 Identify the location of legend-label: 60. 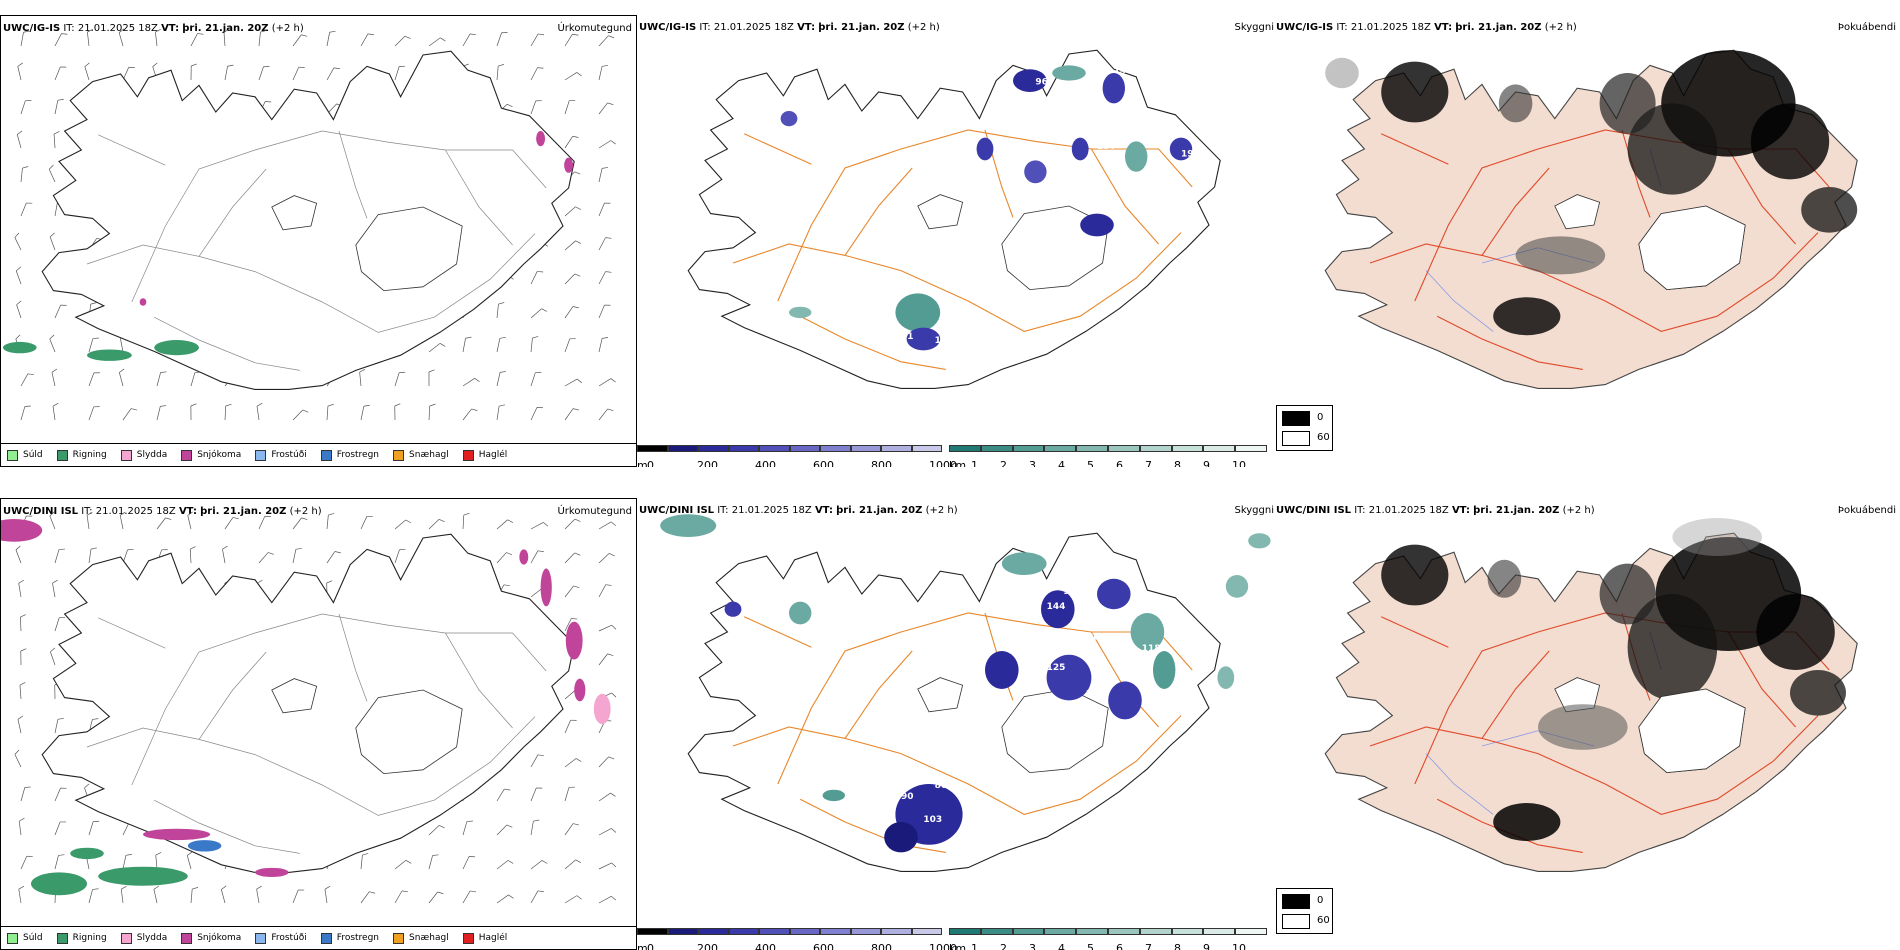
(1323, 920).